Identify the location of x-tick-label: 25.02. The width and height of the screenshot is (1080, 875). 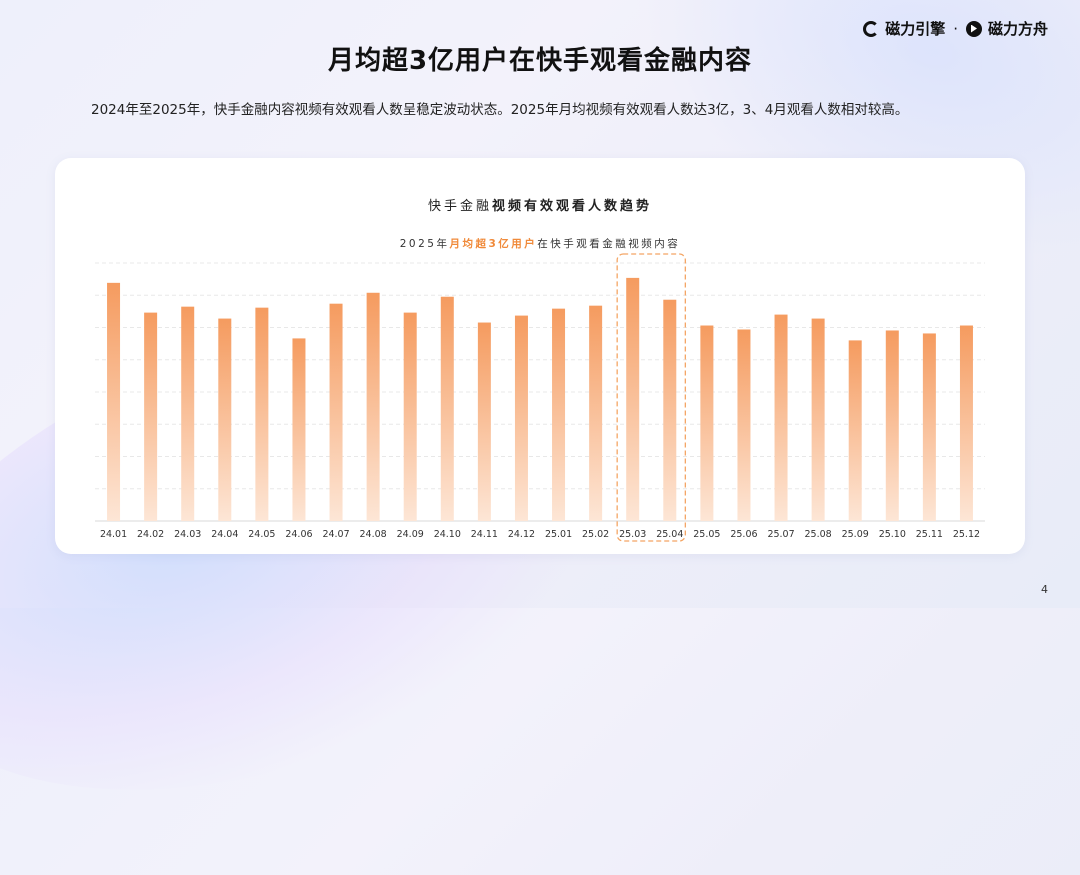
(595, 534).